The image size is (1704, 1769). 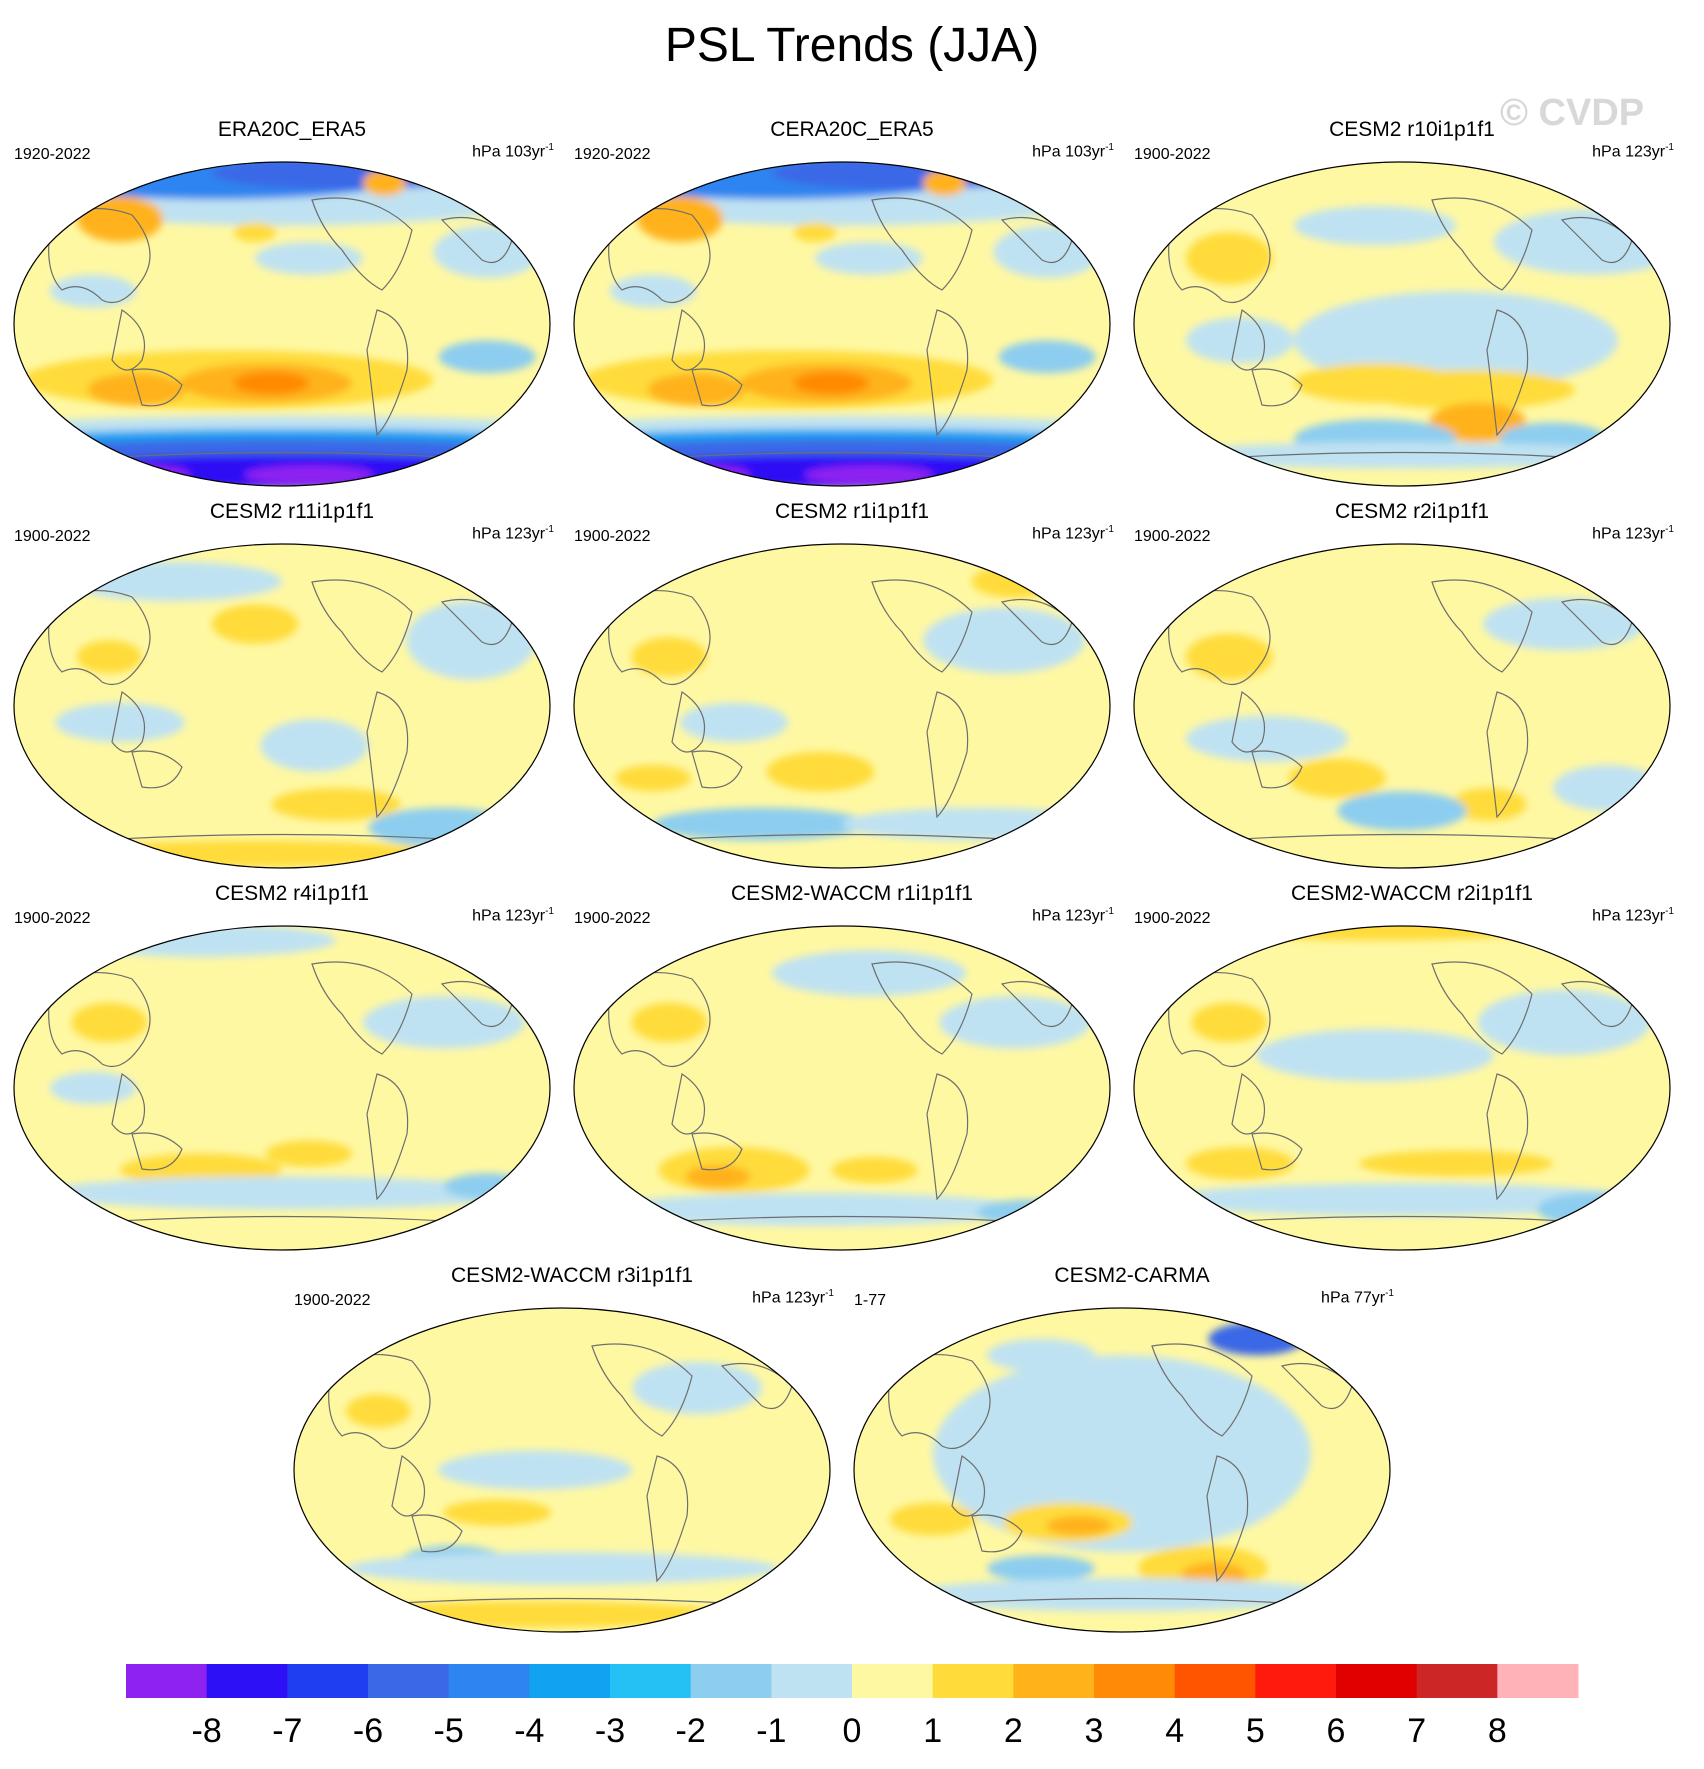 I want to click on colorbar-tick-label: -2, so click(x=691, y=1731).